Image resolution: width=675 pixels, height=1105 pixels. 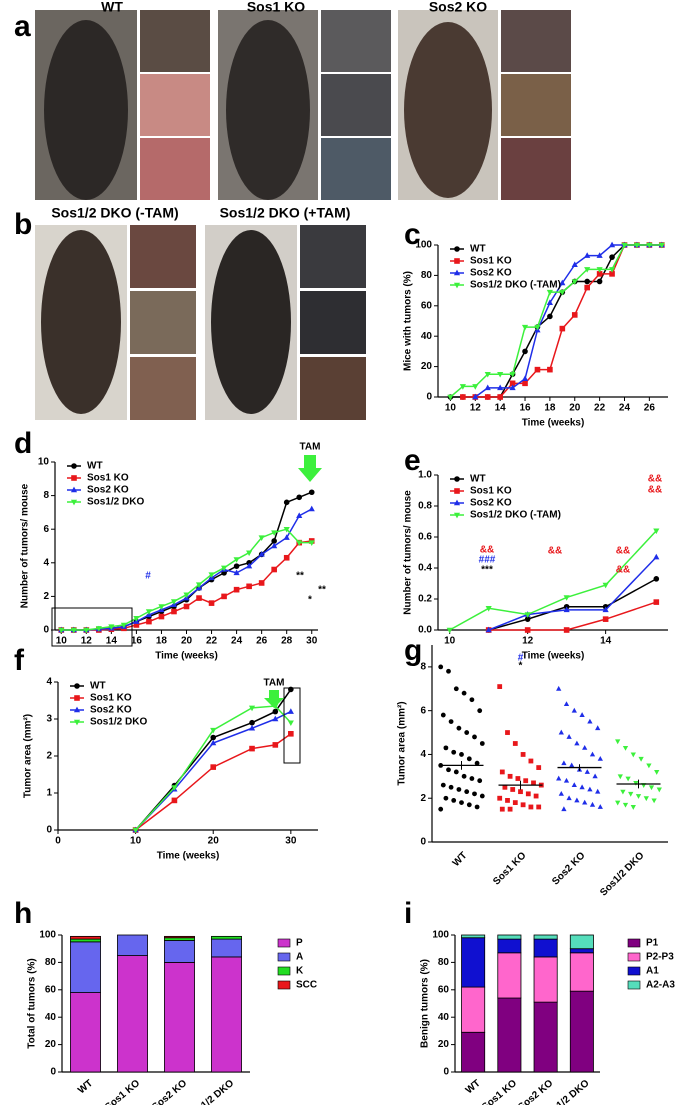 What do you see at coordinates (440, 935) in the screenshot?
I see `y-tick-label: 100` at bounding box center [440, 935].